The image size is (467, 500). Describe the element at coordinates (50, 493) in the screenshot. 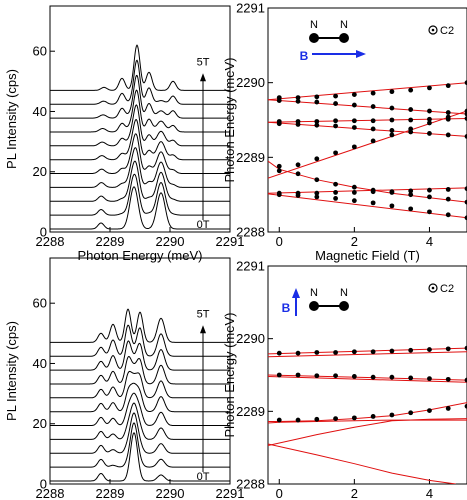

I see `x-tick-label: 2288` at that location.